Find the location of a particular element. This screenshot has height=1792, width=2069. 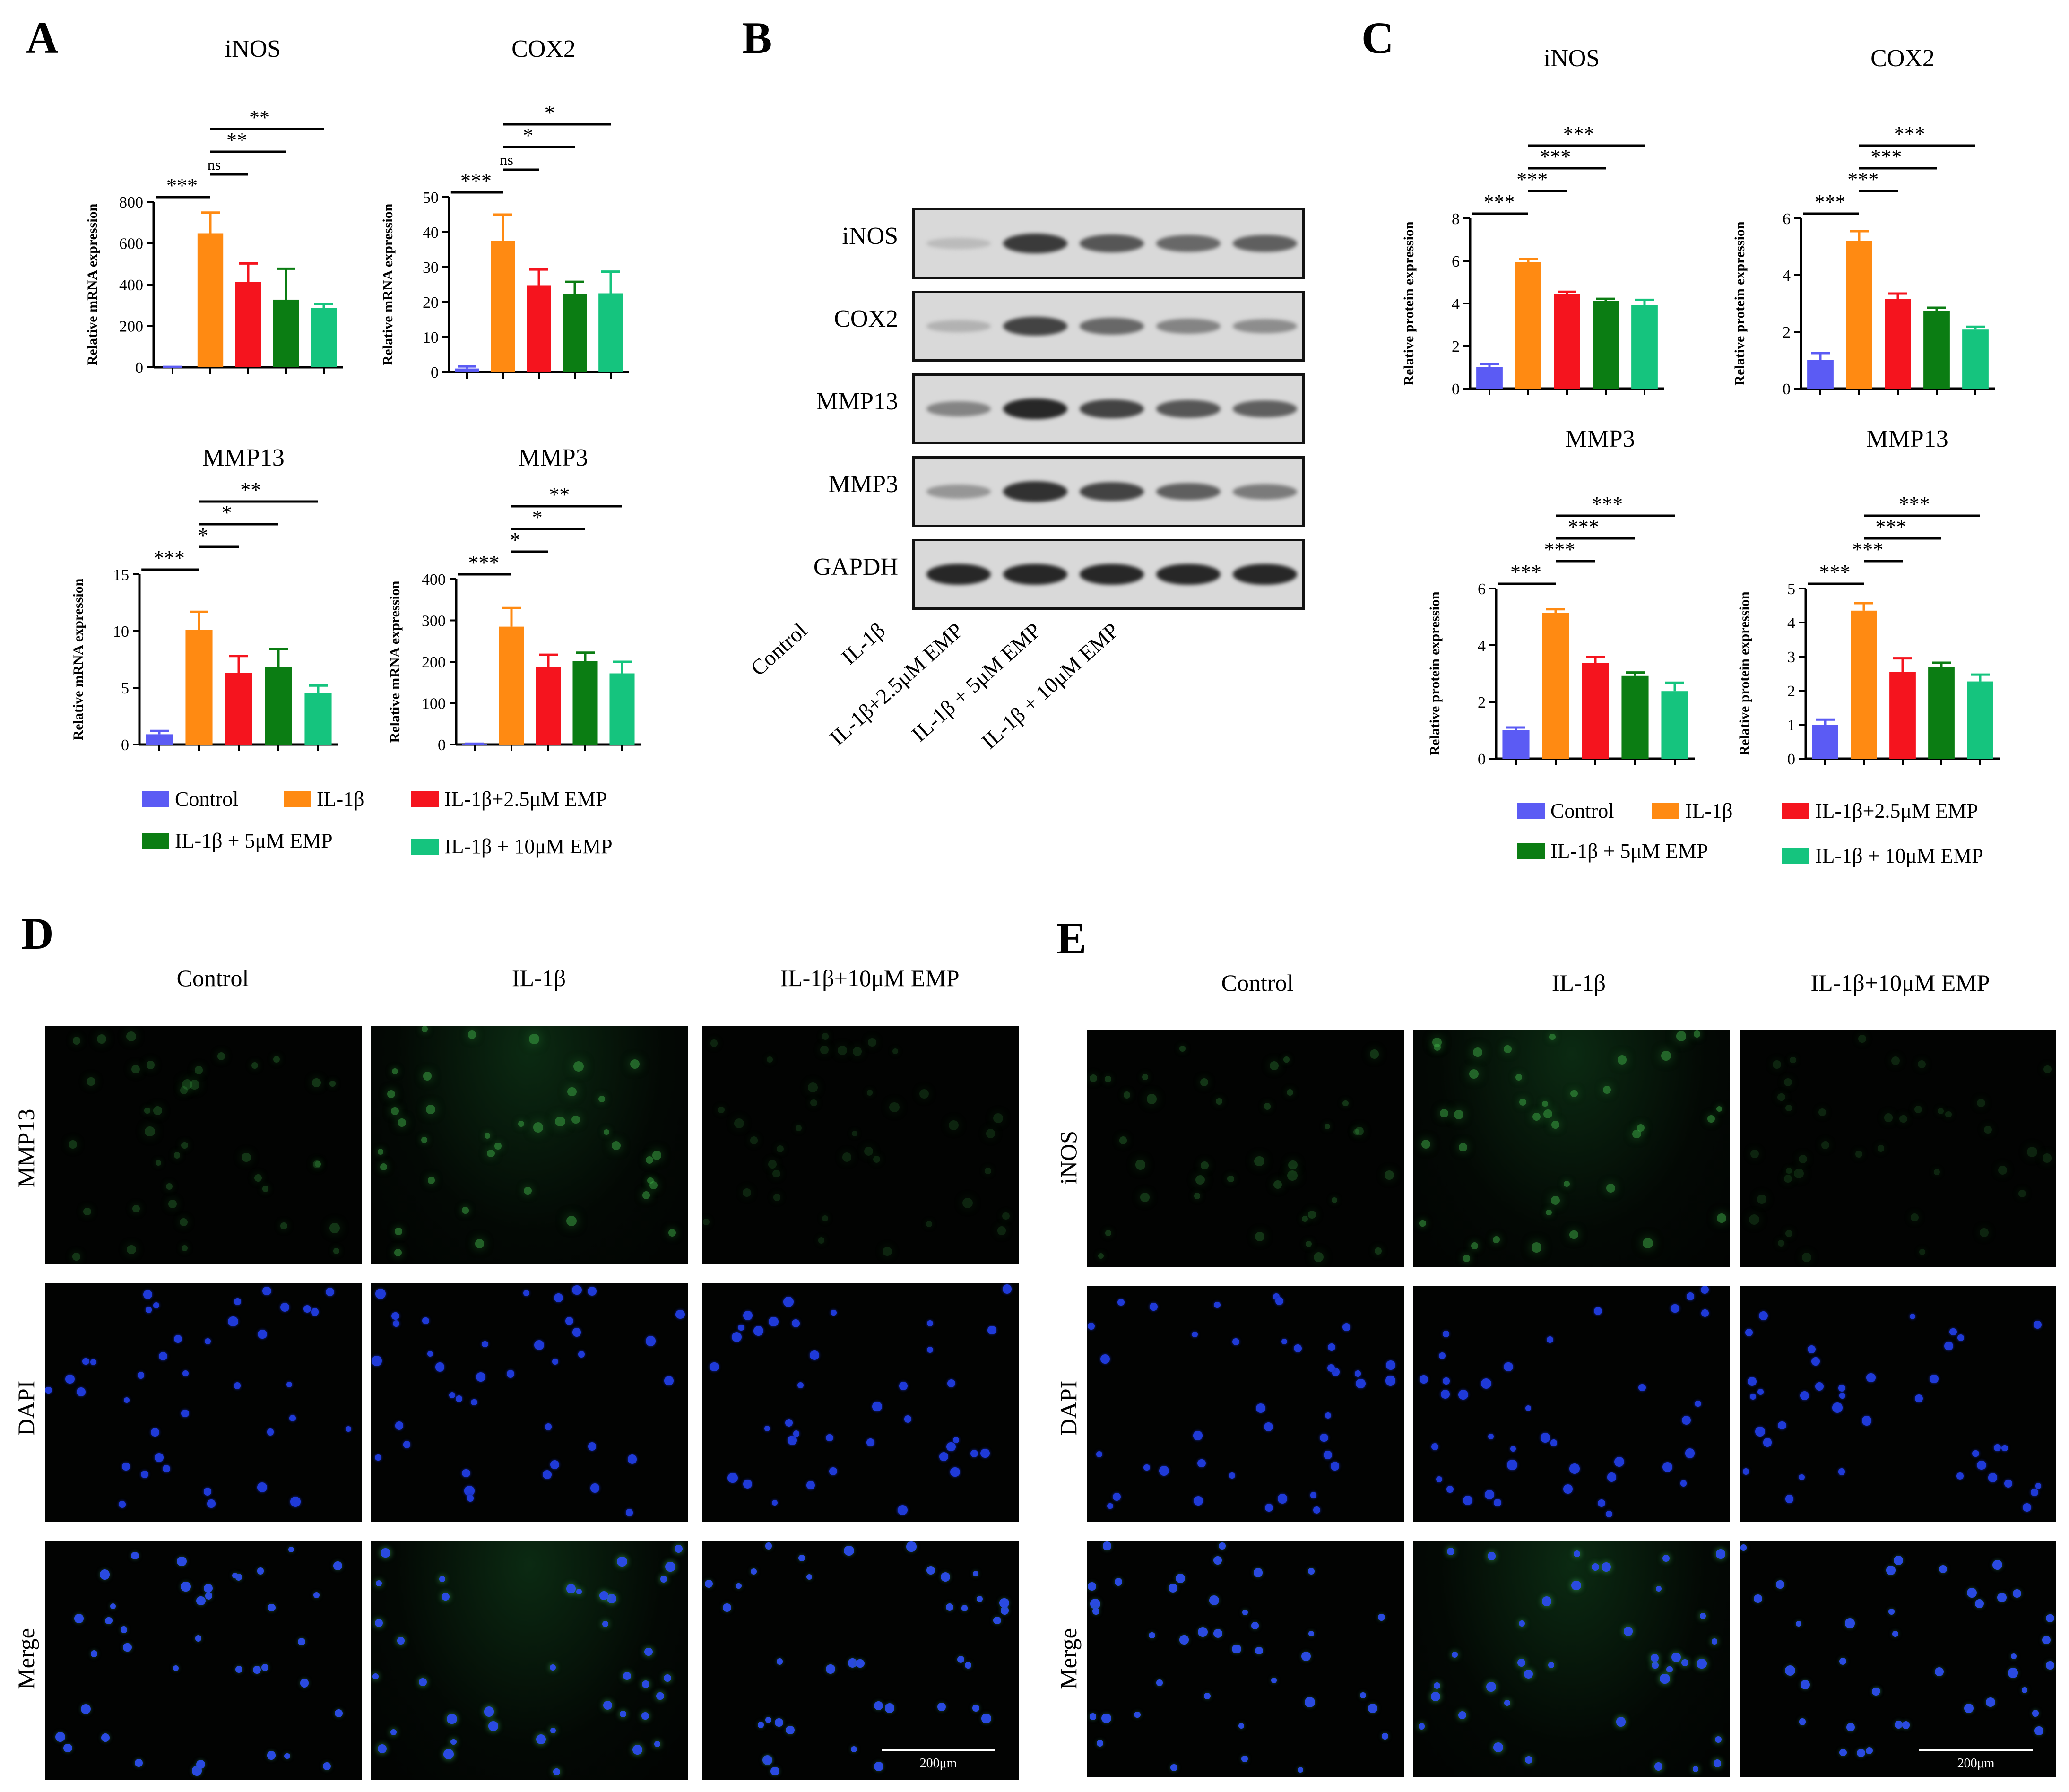

y-tick-label: 4 is located at coordinates (1482, 646).